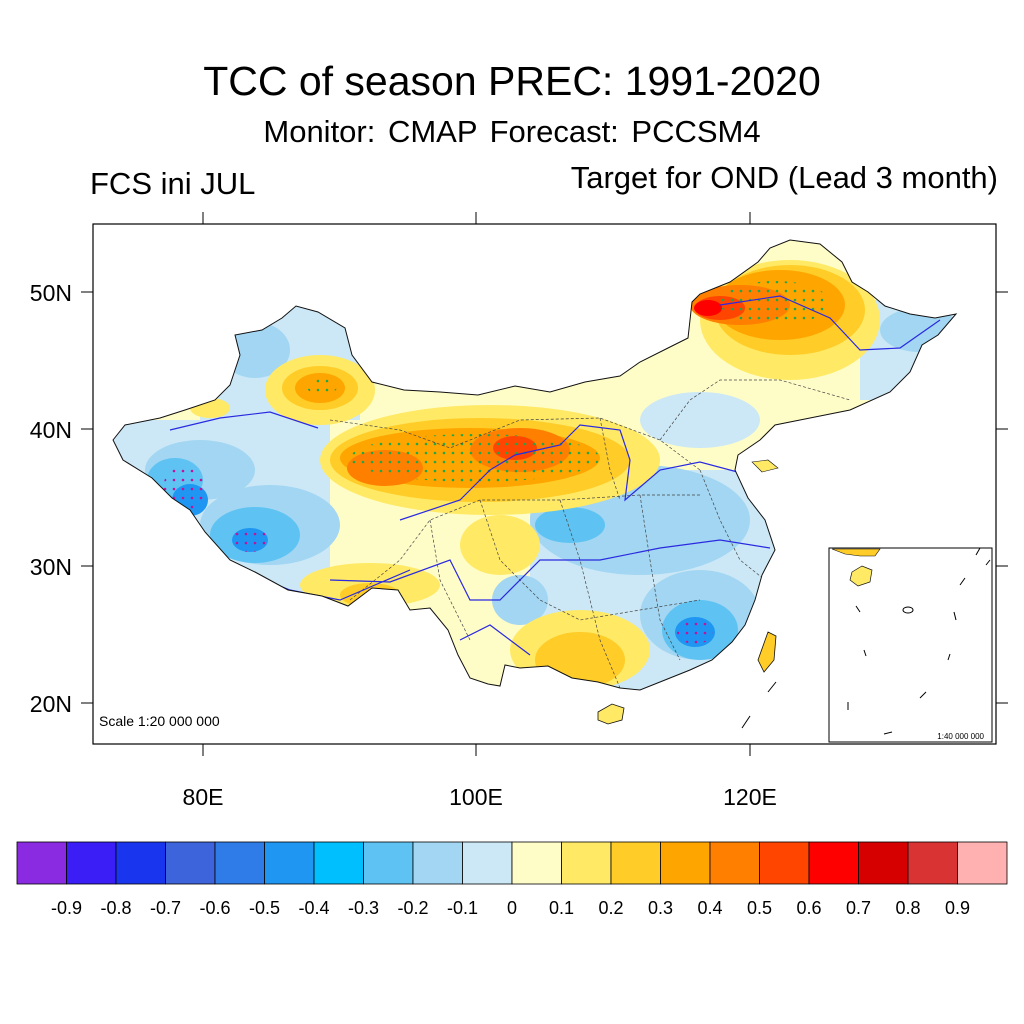  Describe the element at coordinates (363, 908) in the screenshot. I see `colorbar-label: -0.3` at that location.